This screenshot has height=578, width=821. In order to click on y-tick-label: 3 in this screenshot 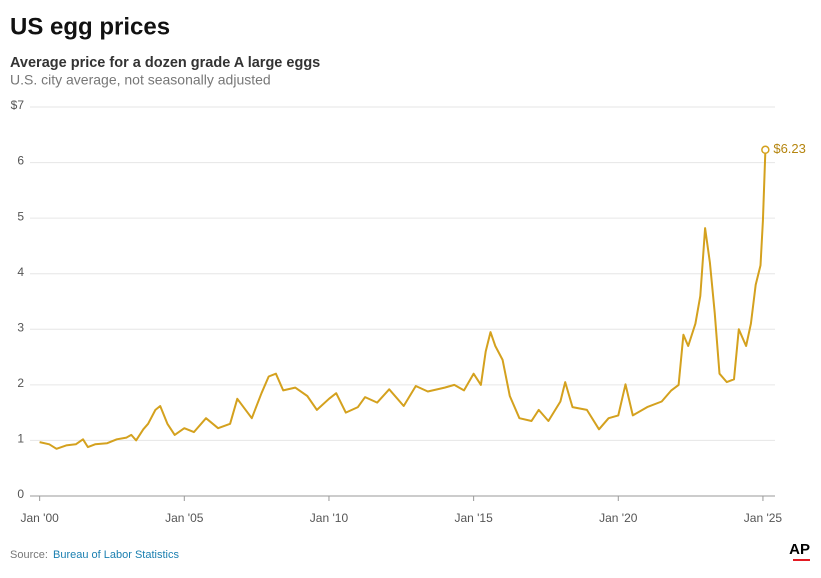, I will do `click(20, 327)`.